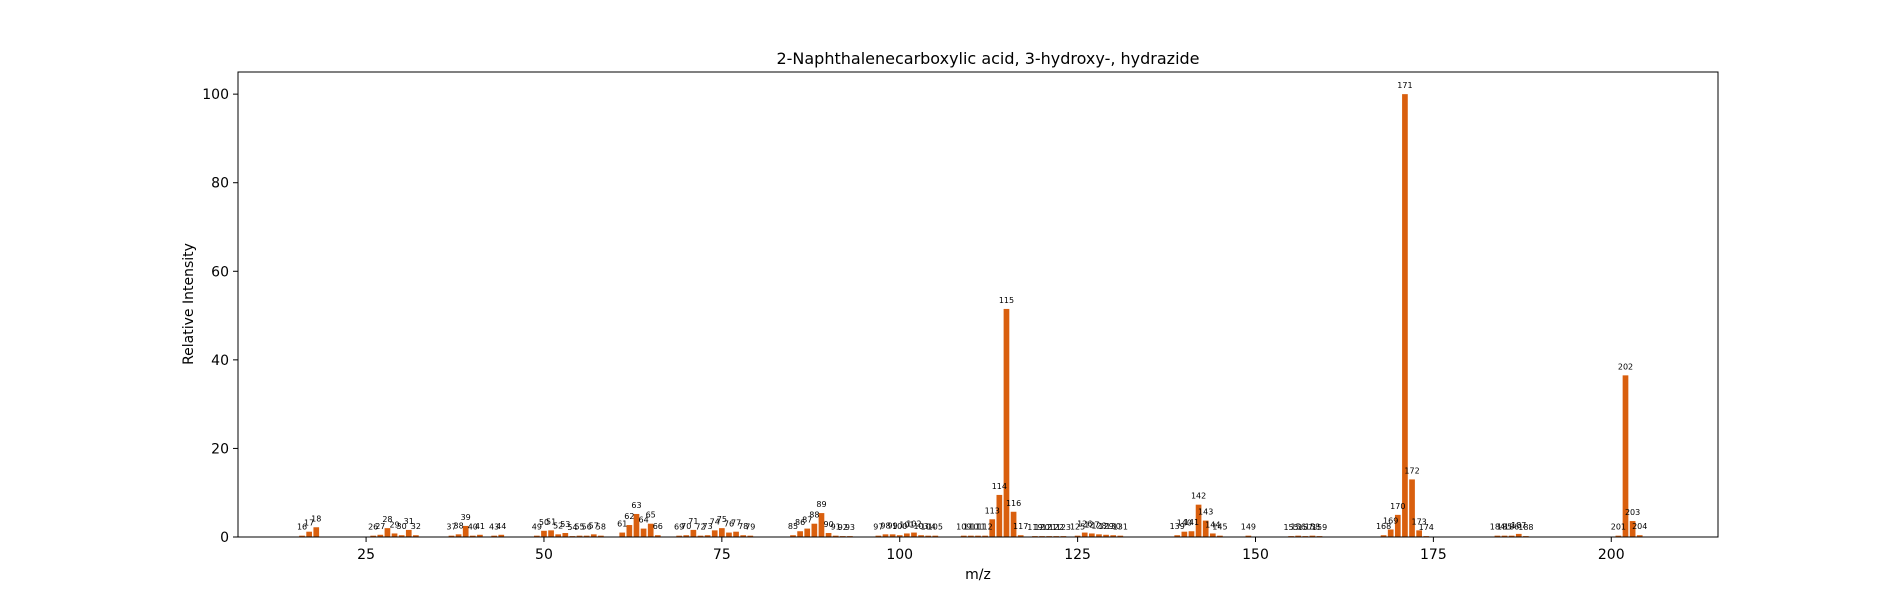 The height and width of the screenshot is (604, 1900). Describe the element at coordinates (1120, 527) in the screenshot. I see `bar-label: 131` at that location.